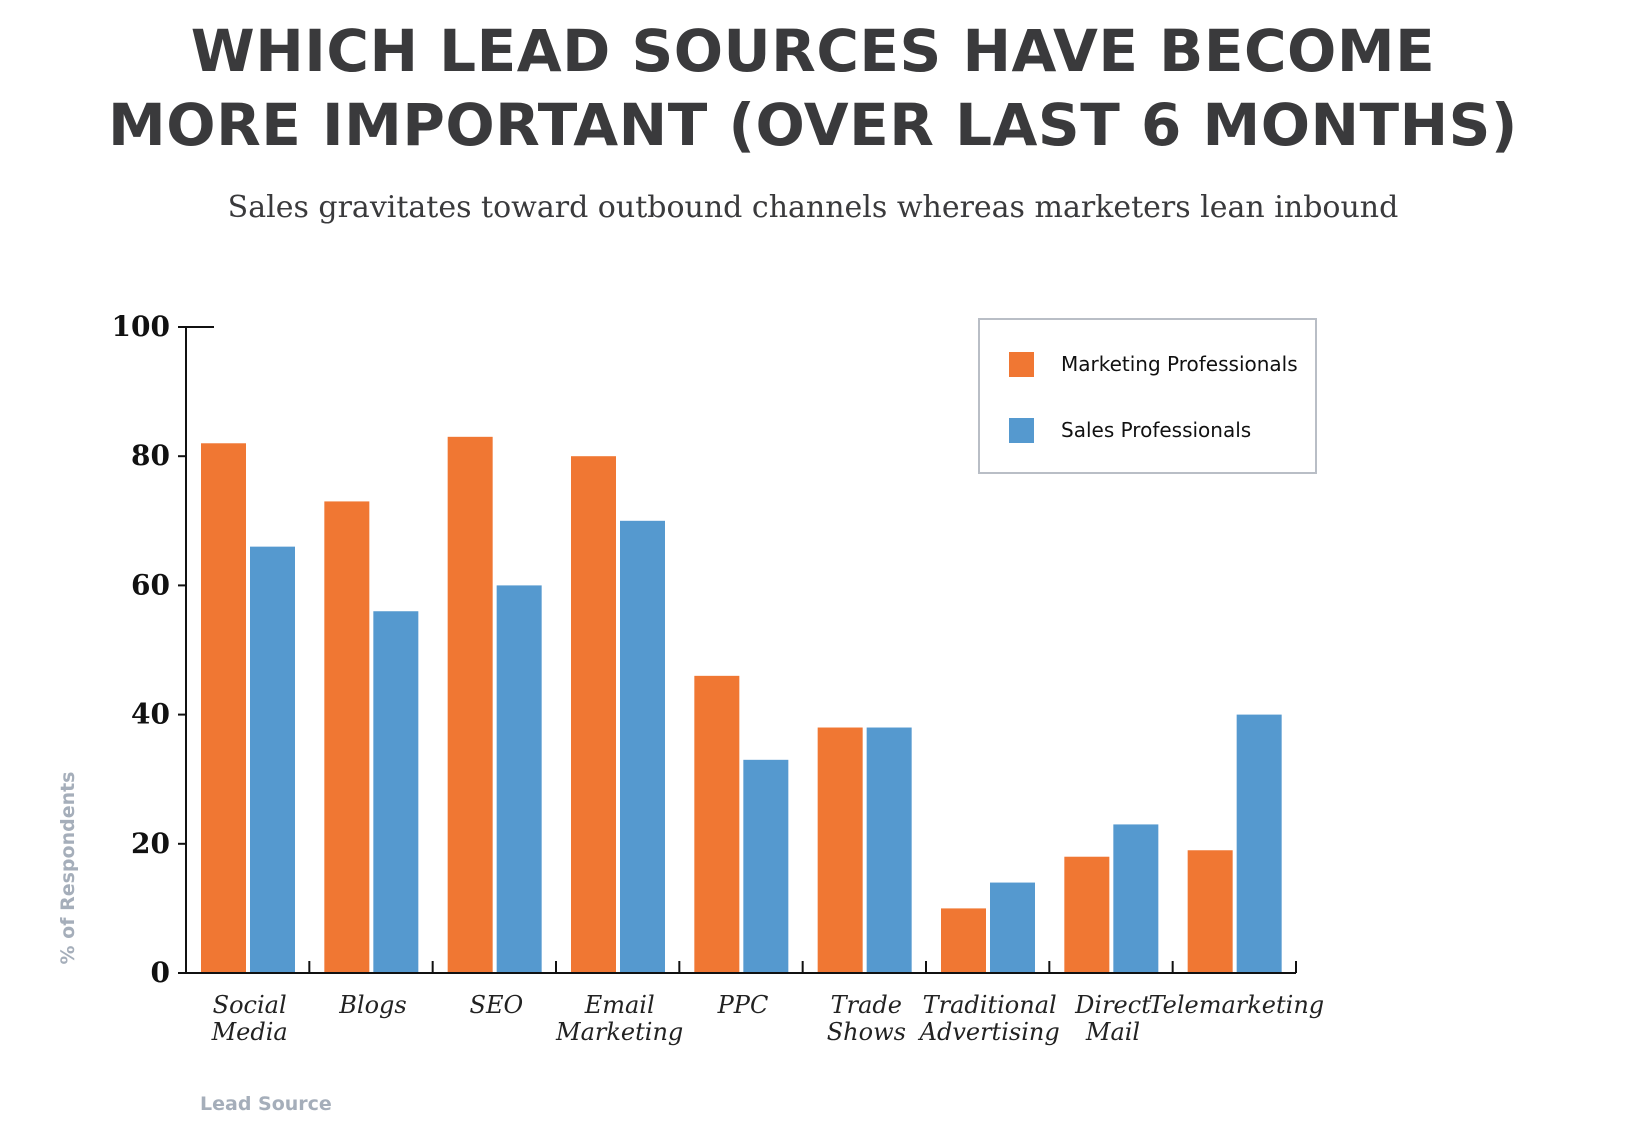 The width and height of the screenshot is (1626, 1128). I want to click on legend-label-sales: Sales Professionals, so click(1156, 430).